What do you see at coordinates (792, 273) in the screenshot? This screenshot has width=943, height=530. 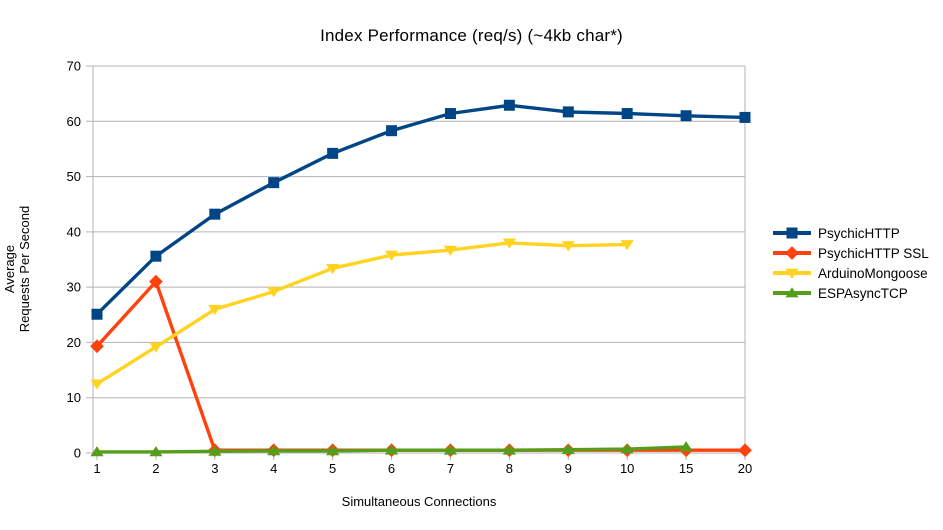 I see `legend-line-triangle-down-icon` at bounding box center [792, 273].